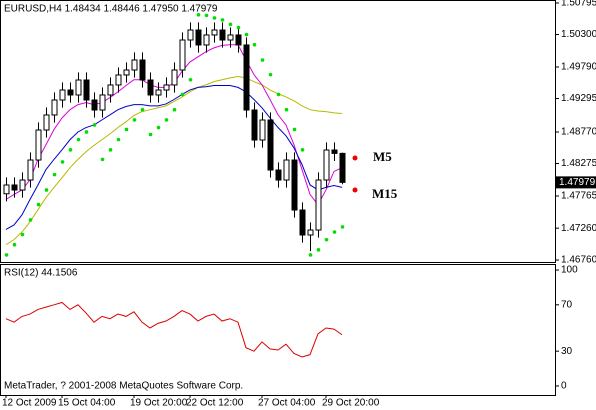 The image size is (596, 410). What do you see at coordinates (215, 403) in the screenshot?
I see `x-tick-label: 22 Oct 12:00` at bounding box center [215, 403].